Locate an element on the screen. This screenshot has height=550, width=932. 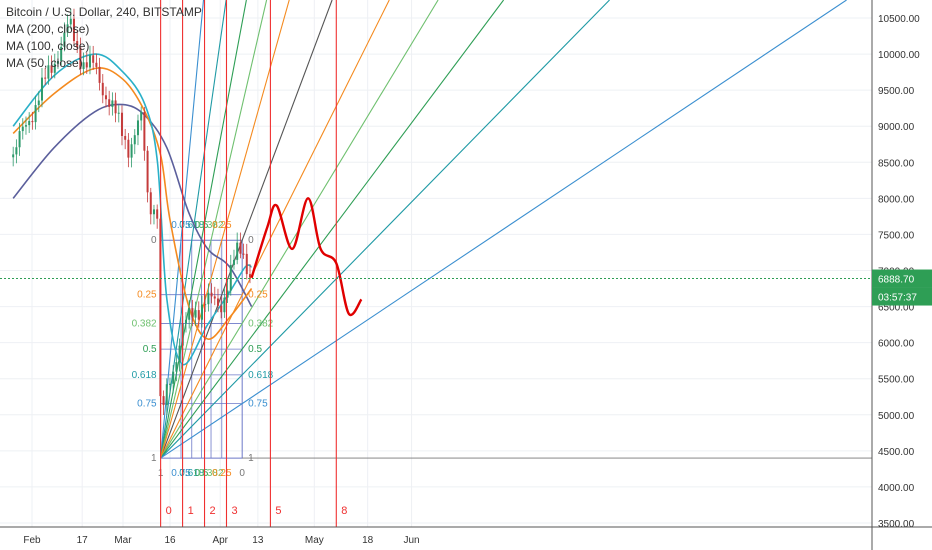
y-tick-label: 5000.00 is located at coordinates (896, 416).